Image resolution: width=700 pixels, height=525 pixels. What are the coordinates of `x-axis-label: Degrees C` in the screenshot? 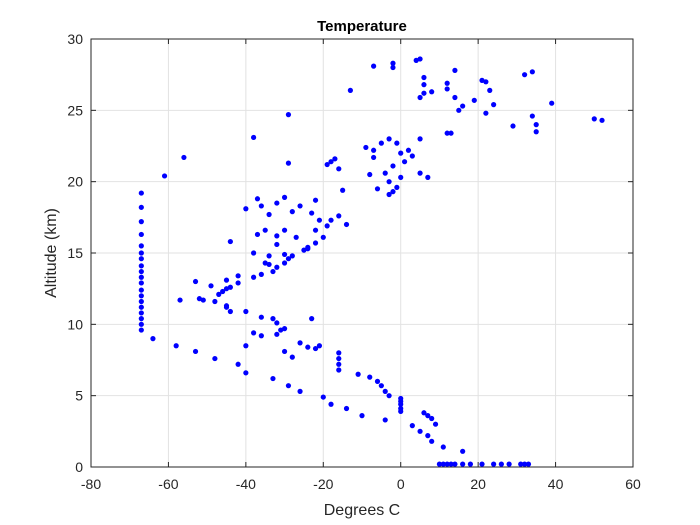 It's located at (362, 510).